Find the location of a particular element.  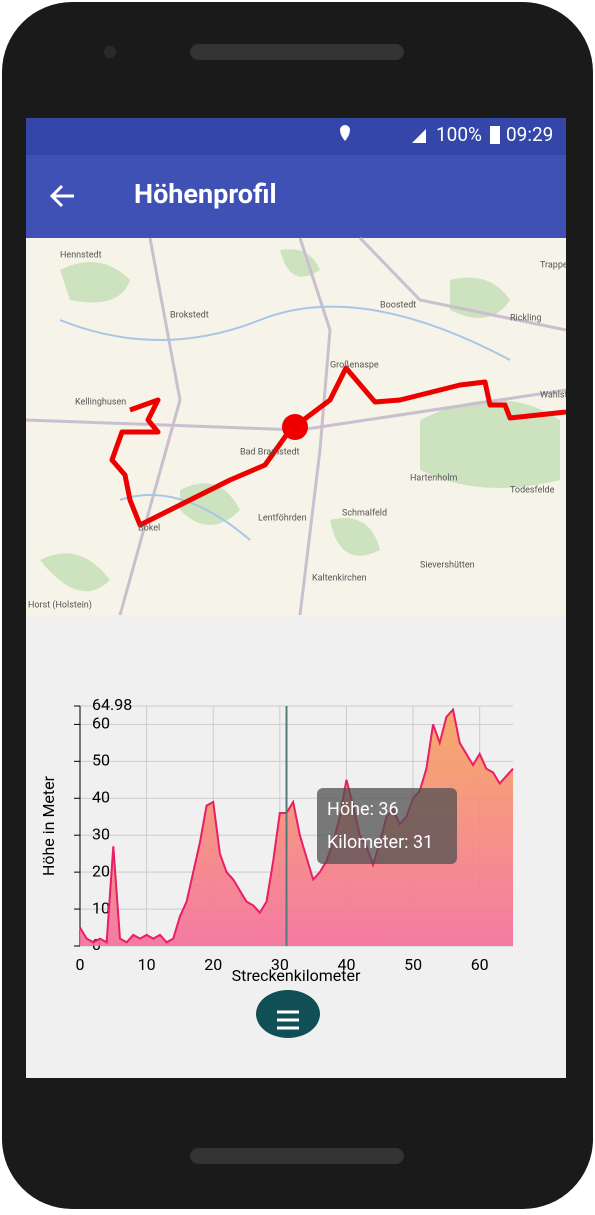

tooltip-text: Höhe: 36 is located at coordinates (363, 809).